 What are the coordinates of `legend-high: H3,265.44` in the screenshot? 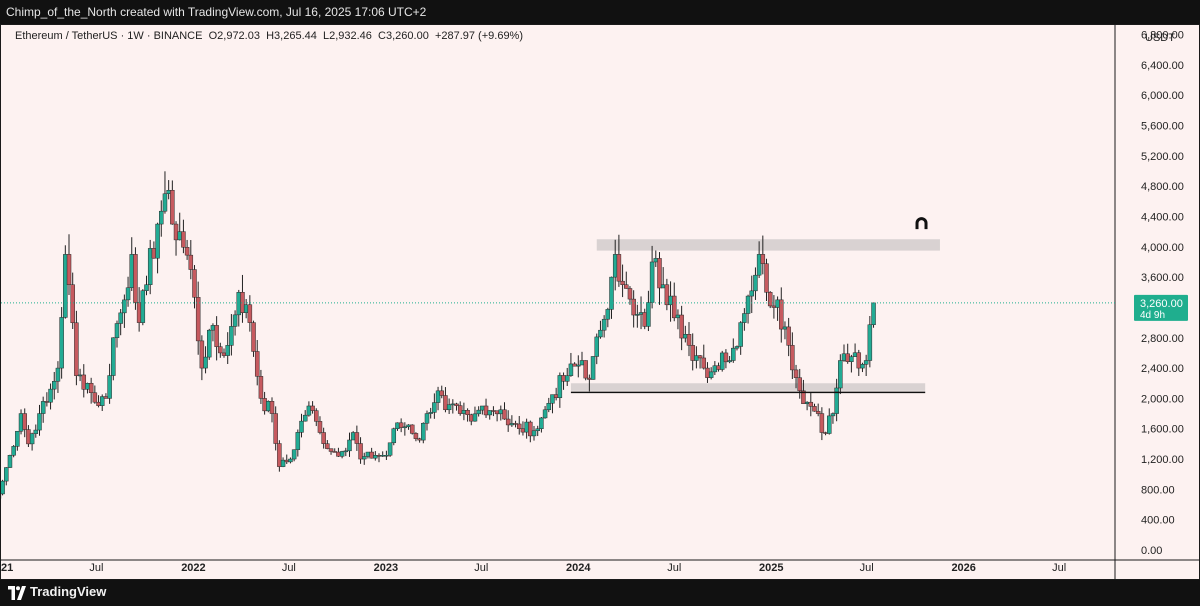 It's located at (291, 36).